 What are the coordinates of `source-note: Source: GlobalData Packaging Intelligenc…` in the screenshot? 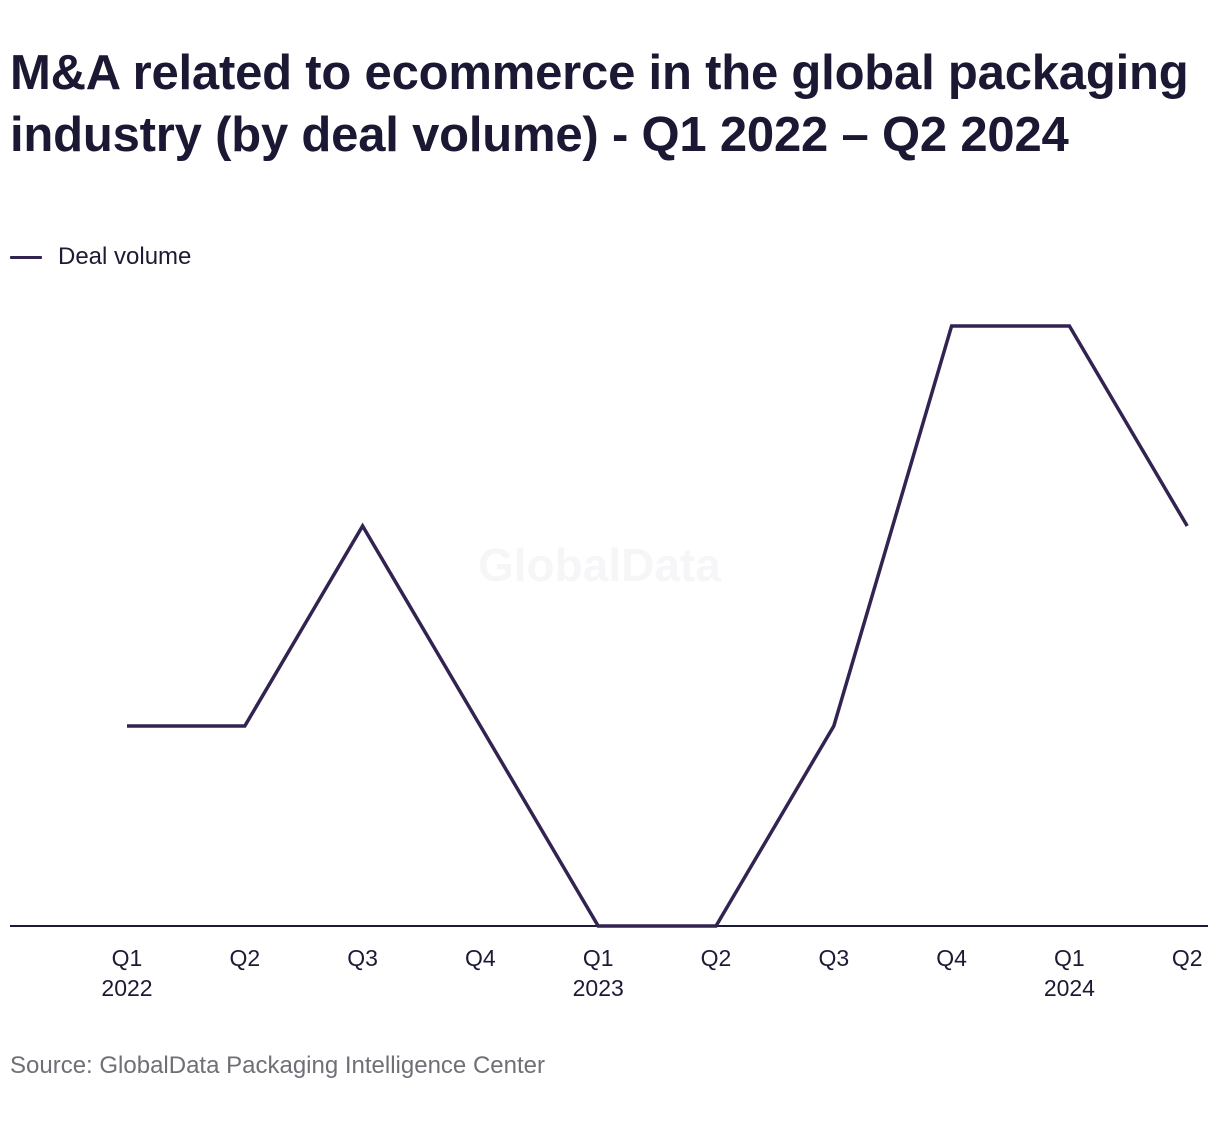 It's located at (277, 1065).